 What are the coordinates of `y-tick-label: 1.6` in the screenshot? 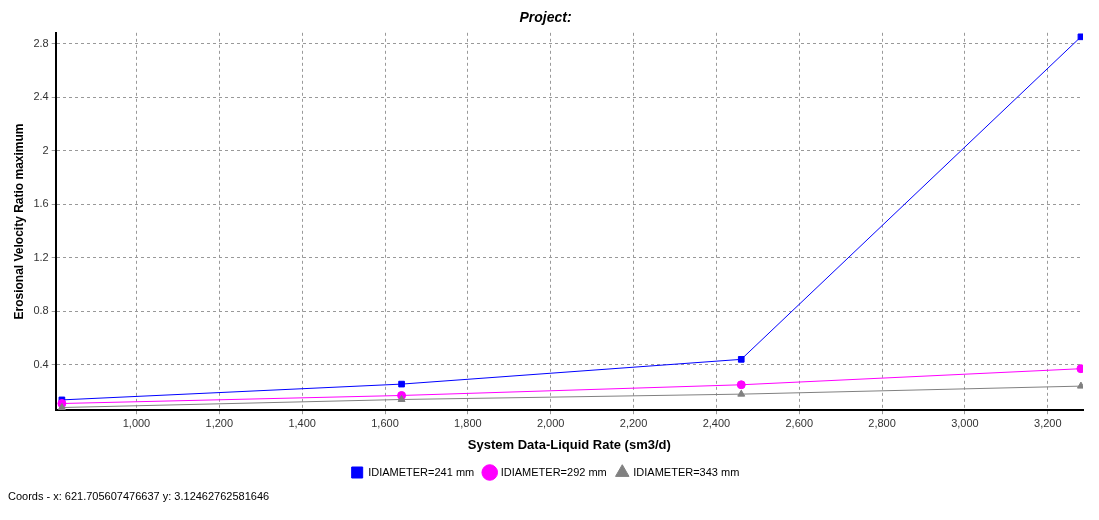 It's located at (41, 203).